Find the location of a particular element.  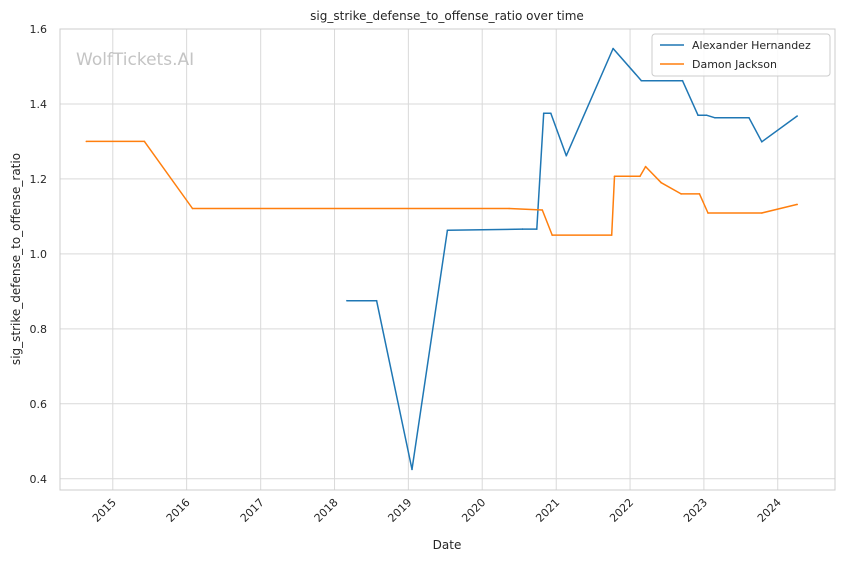

y-tick-label: 0.4 is located at coordinates (39, 479).